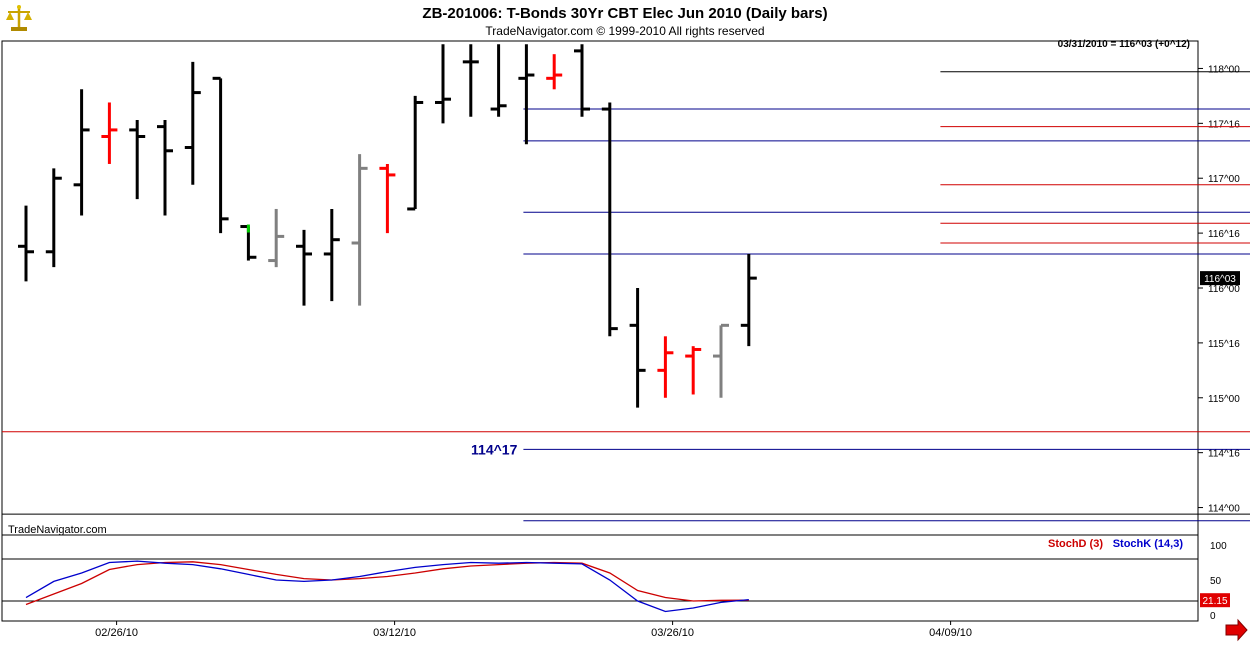 The height and width of the screenshot is (648, 1250). Describe the element at coordinates (1236, 630) in the screenshot. I see `red-right-arrow-icon` at that location.